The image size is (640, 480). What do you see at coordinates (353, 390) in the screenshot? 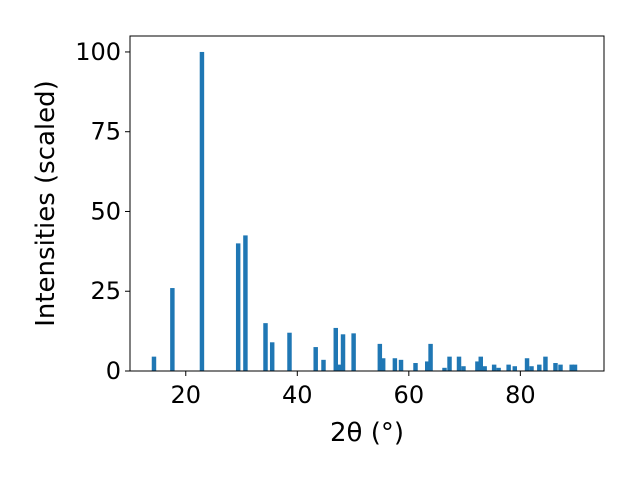
I see `x-axis-ticks: 20 40 60 80` at bounding box center [353, 390].